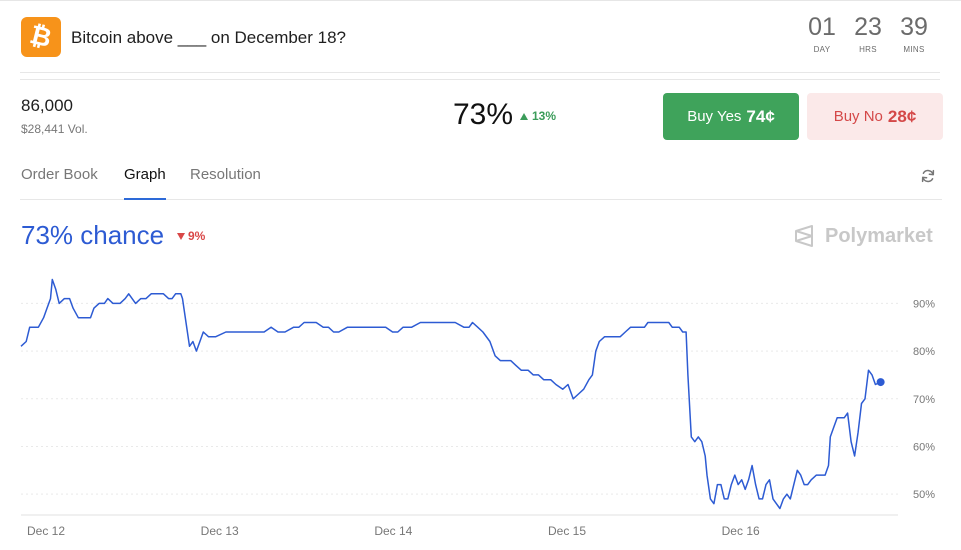 The image size is (961, 550). What do you see at coordinates (868, 27) in the screenshot?
I see `countdown-hours-value: 23` at bounding box center [868, 27].